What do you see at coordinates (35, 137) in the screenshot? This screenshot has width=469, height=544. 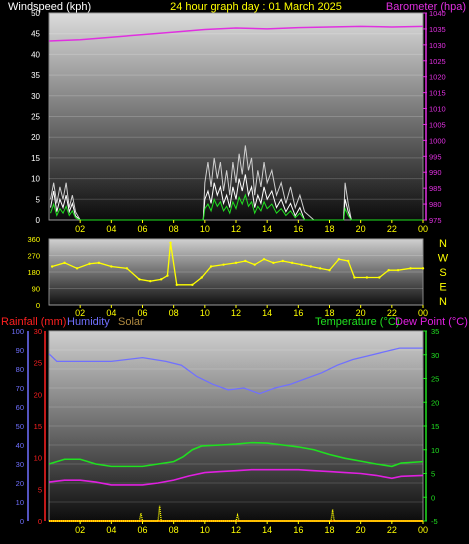 I see `wind-tick-label: 20` at bounding box center [35, 137].